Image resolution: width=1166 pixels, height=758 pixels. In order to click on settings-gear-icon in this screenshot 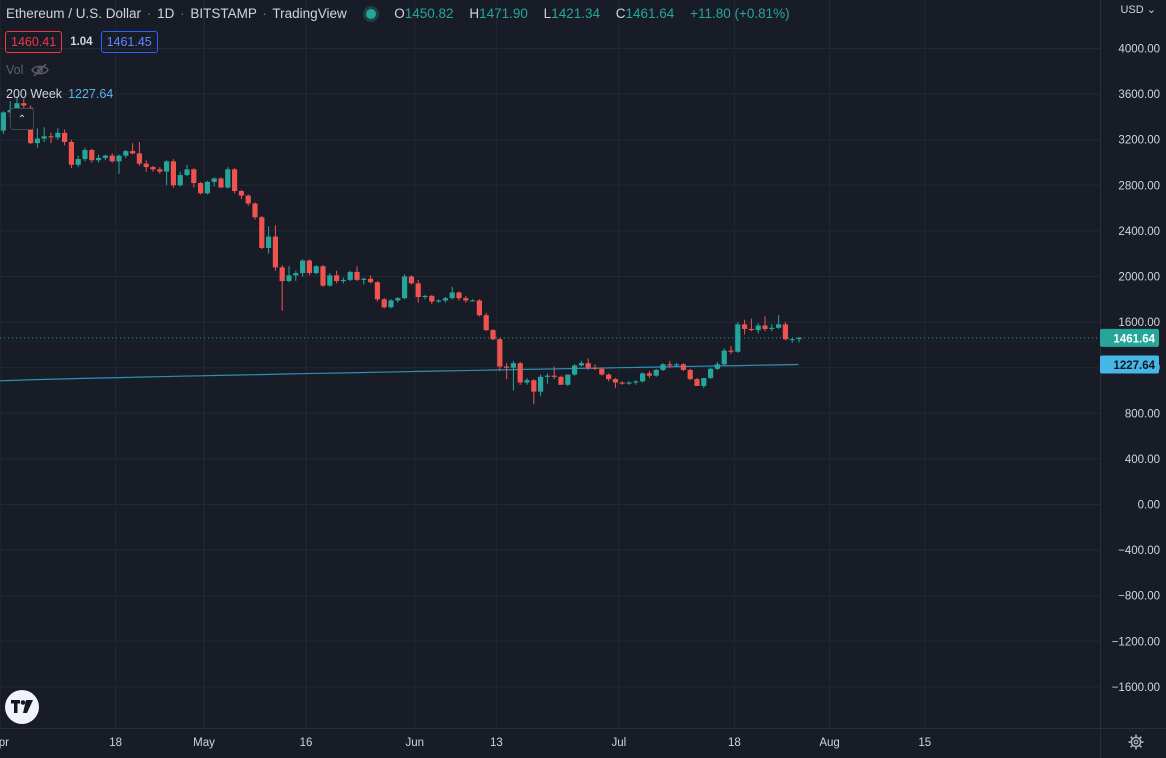, I will do `click(1136, 742)`.